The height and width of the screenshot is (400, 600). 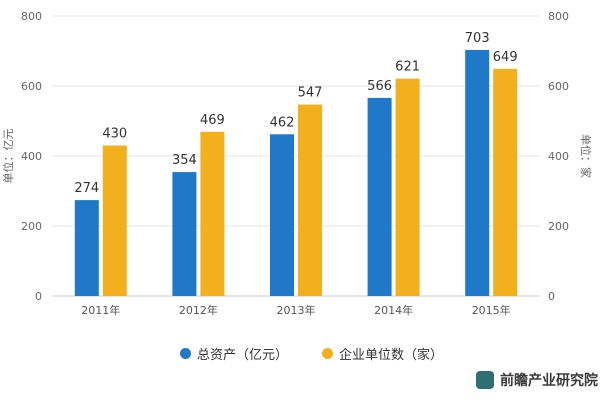 What do you see at coordinates (86, 188) in the screenshot?
I see `data-label: 274` at bounding box center [86, 188].